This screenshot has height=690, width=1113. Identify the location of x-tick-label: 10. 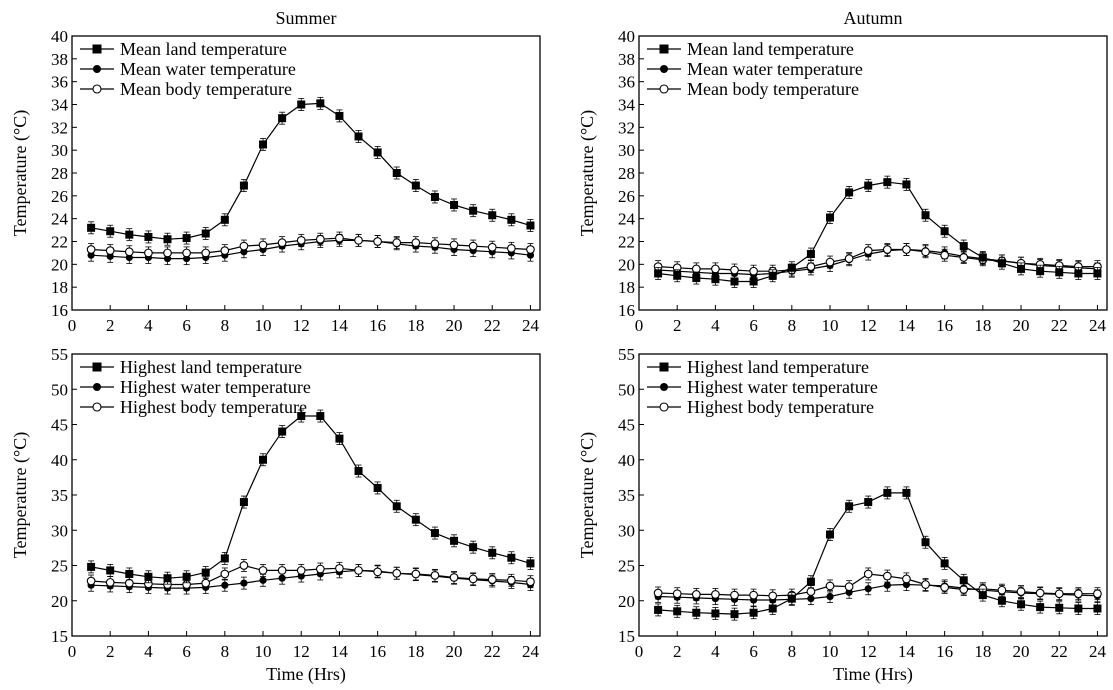
(263, 651).